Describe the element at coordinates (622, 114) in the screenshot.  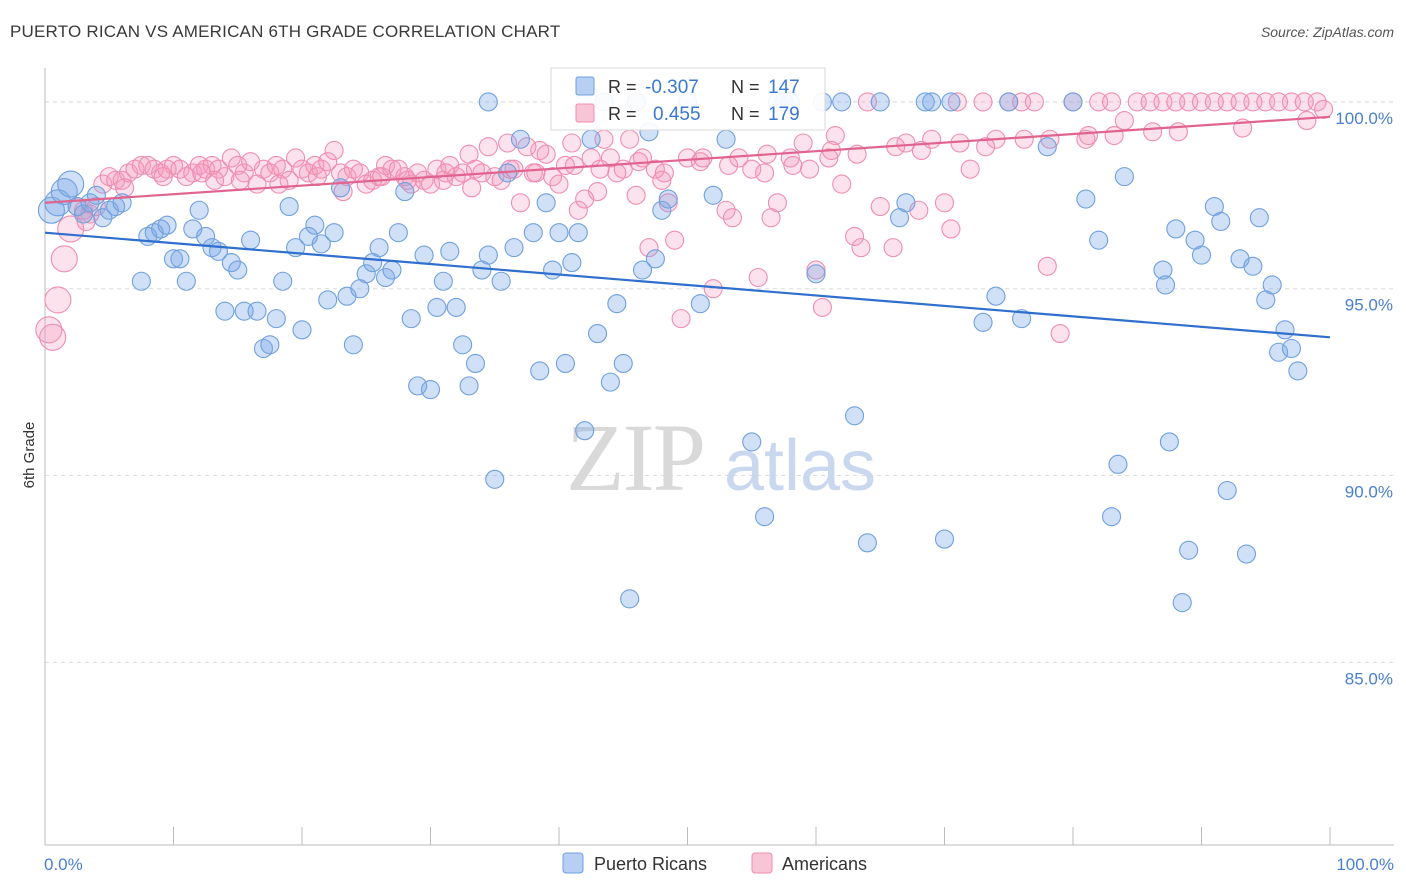
I see `stats-r-label-2: R =` at that location.